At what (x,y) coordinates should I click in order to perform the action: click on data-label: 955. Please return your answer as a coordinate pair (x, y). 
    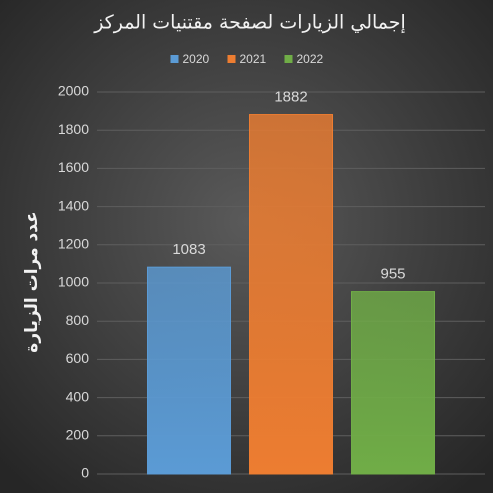
    Looking at the image, I should click on (392, 274).